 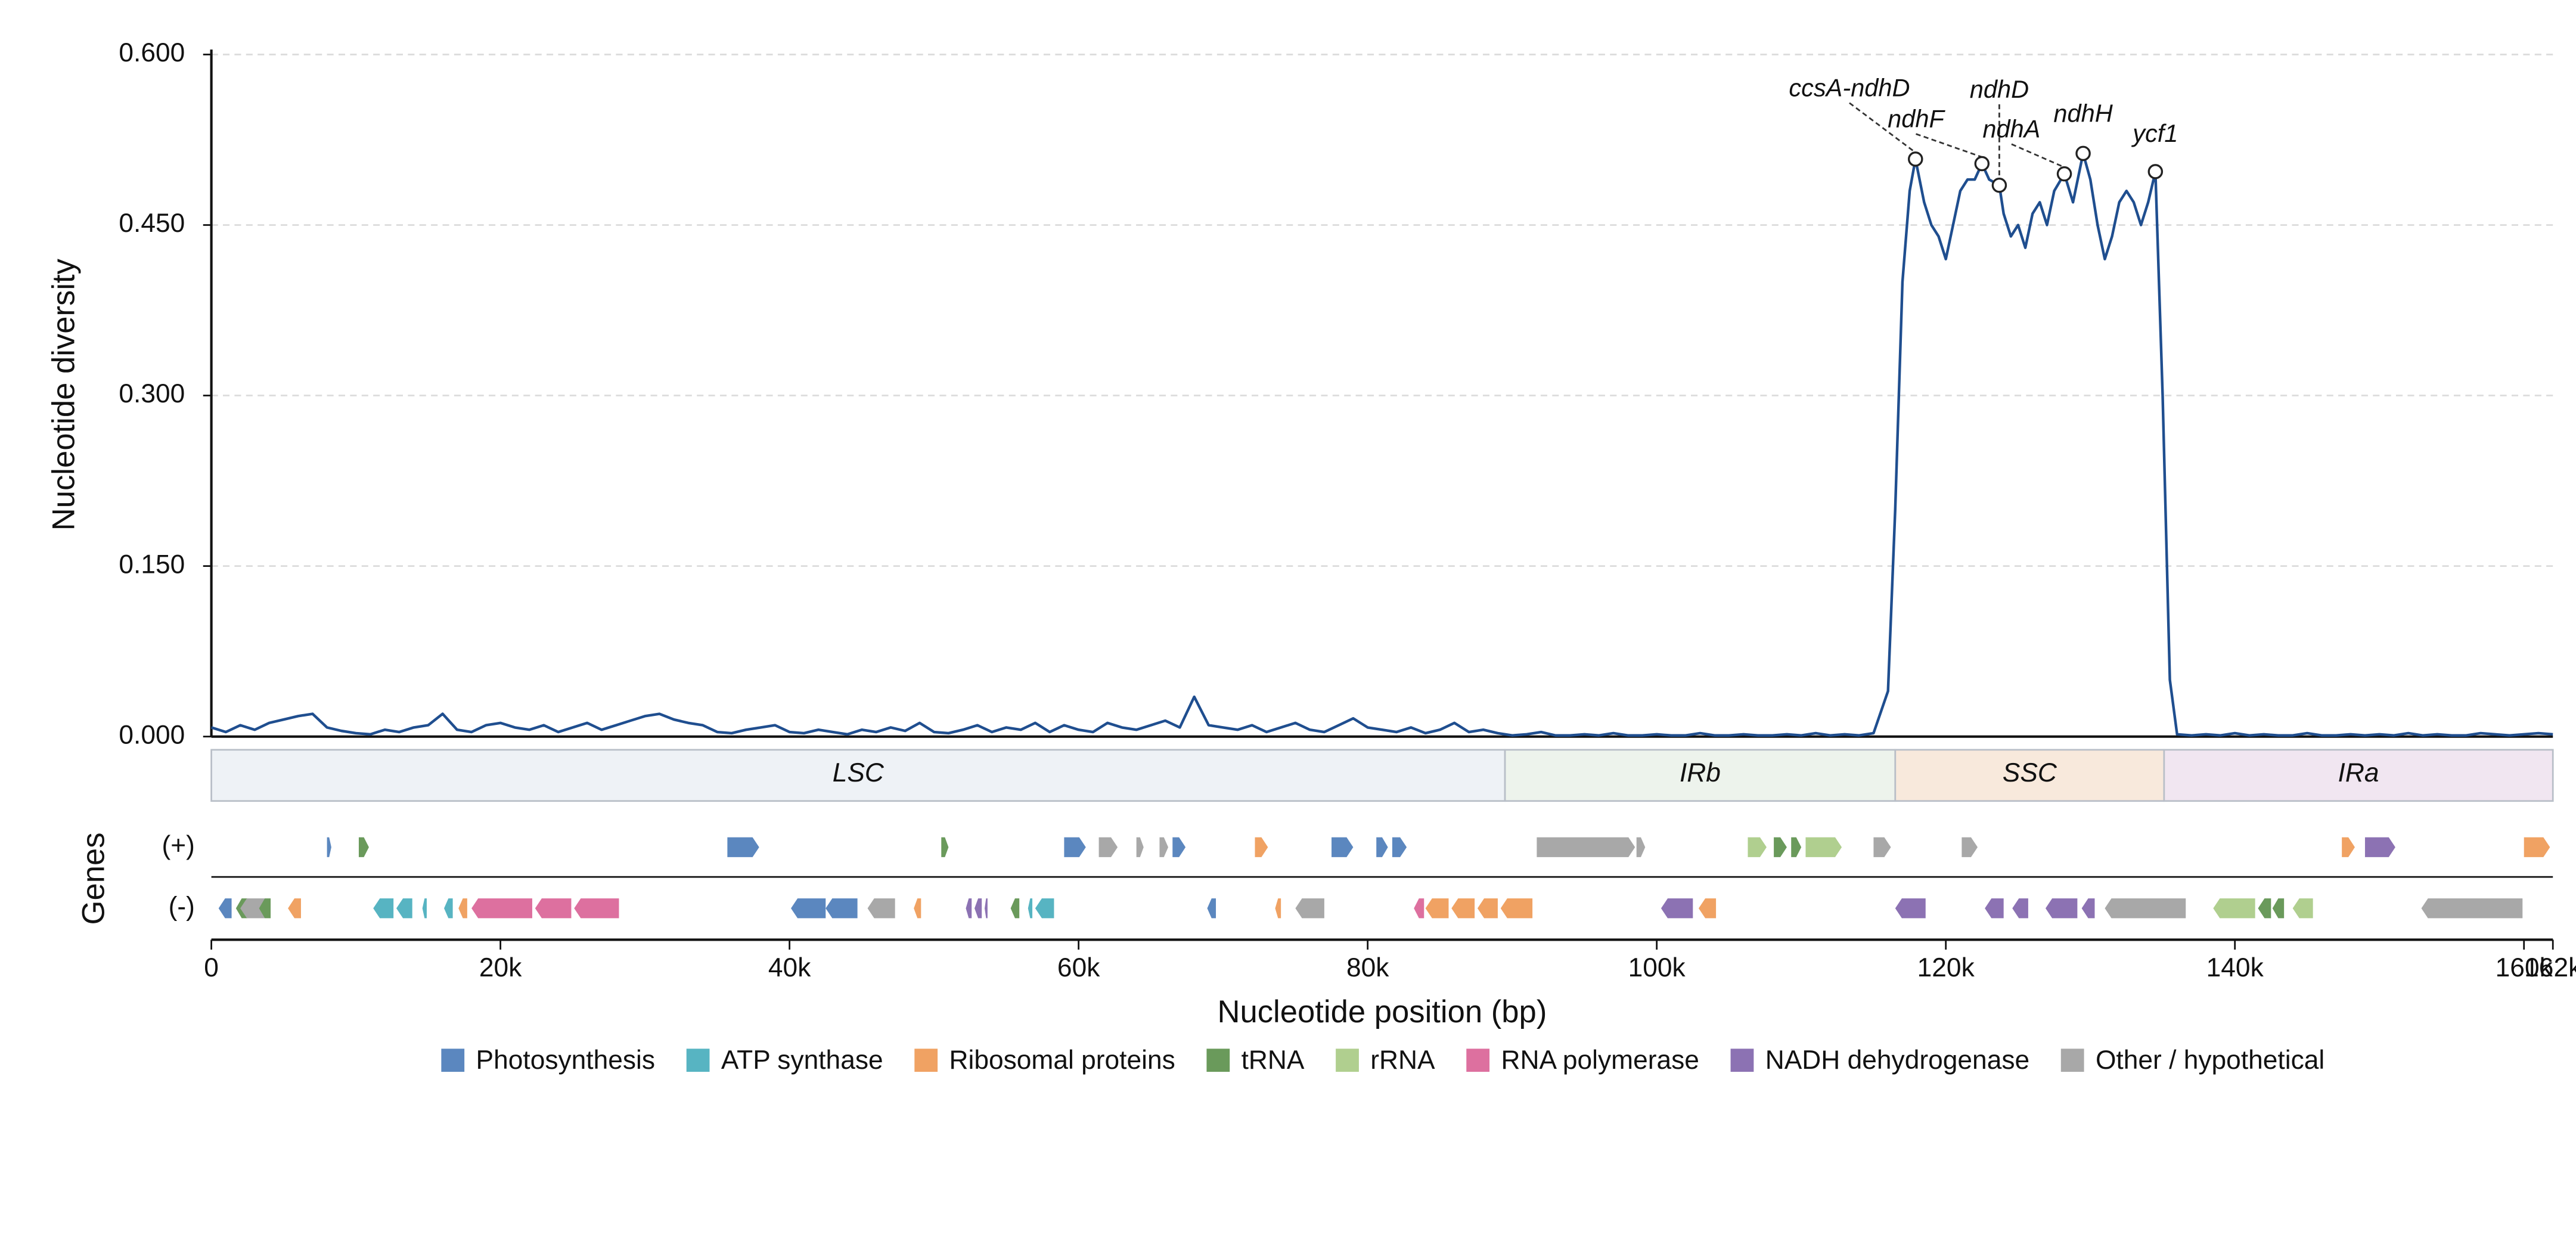 I want to click on x-tick-label: 80k, so click(x=1368, y=967).